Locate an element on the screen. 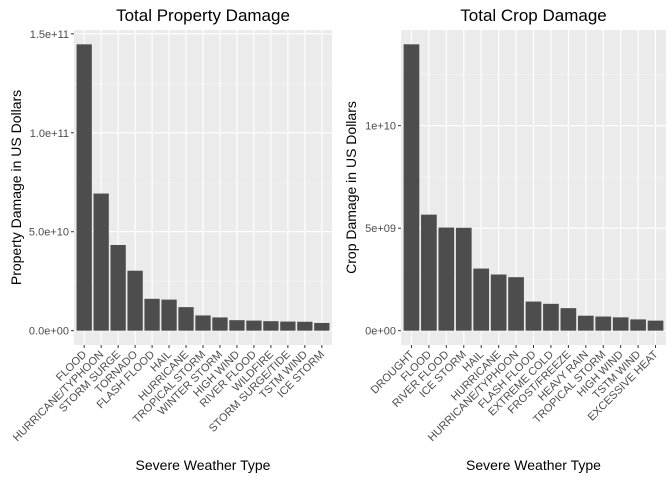  property-y-tick-label: 5.0e+10 is located at coordinates (49, 233).